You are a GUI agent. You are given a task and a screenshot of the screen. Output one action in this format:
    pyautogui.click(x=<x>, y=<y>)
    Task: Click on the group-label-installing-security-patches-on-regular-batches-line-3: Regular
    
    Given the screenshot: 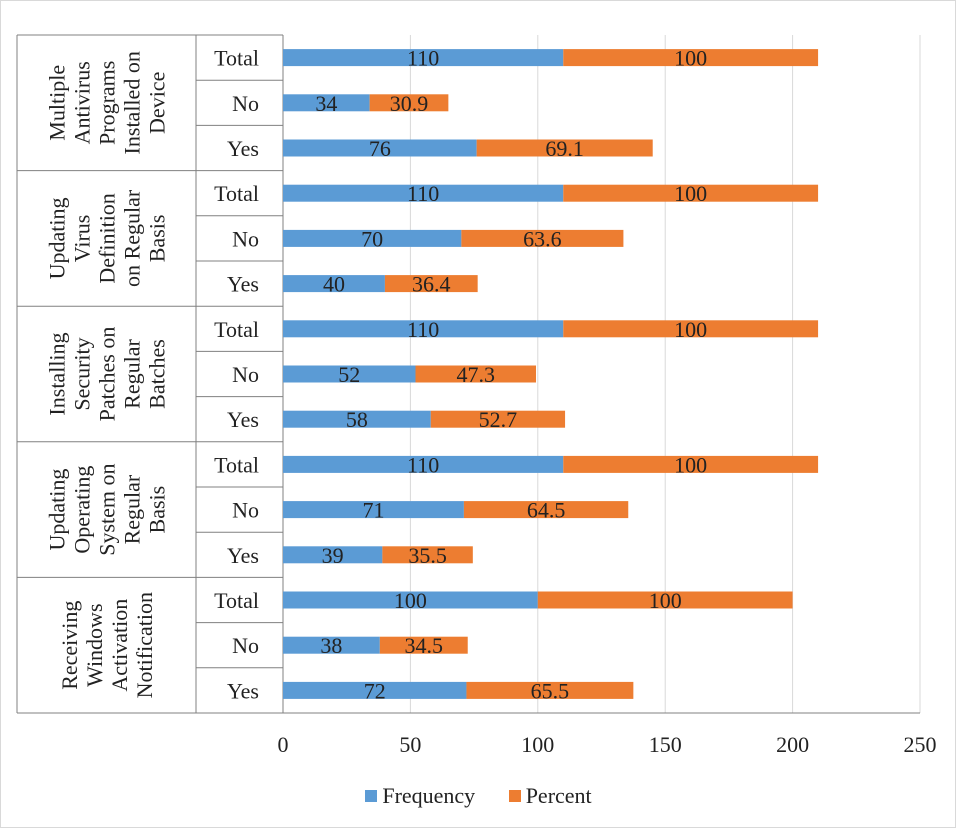 What is the action you would take?
    pyautogui.click(x=132, y=374)
    